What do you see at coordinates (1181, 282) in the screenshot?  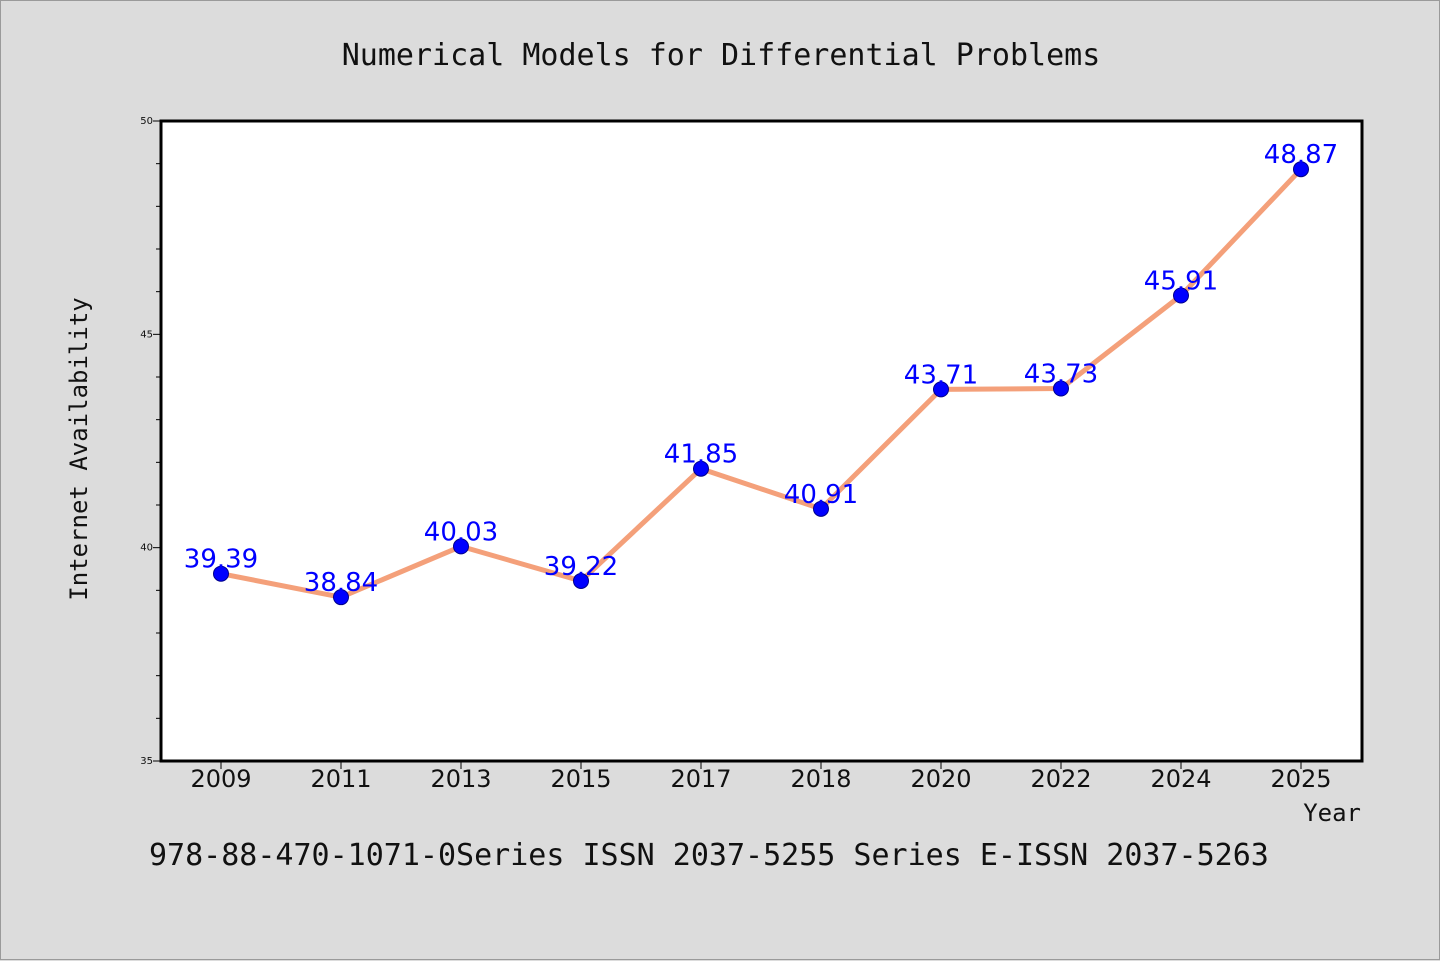 I see `data-label: 45.91` at bounding box center [1181, 282].